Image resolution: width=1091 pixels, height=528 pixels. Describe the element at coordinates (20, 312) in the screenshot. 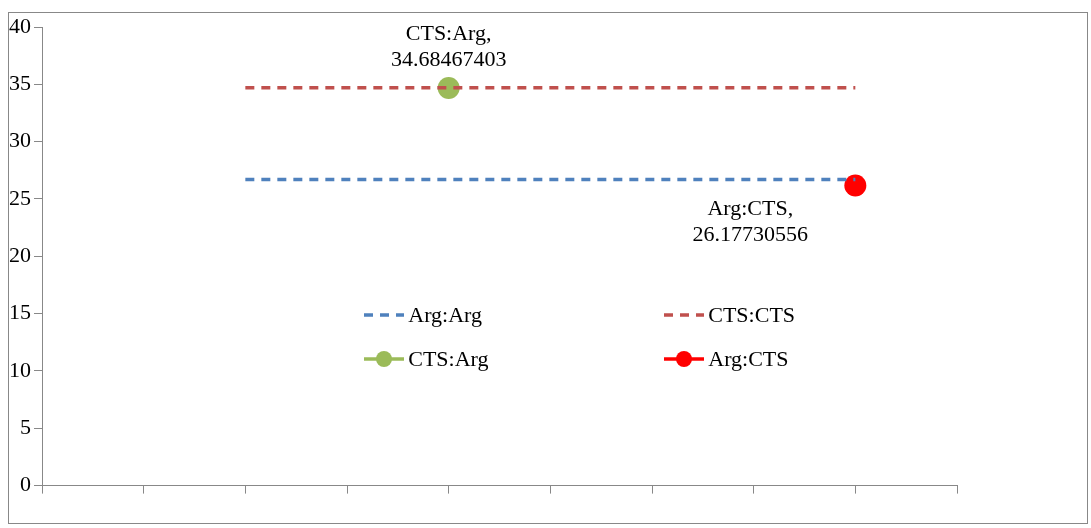

I see `y-tick-label: 15` at that location.